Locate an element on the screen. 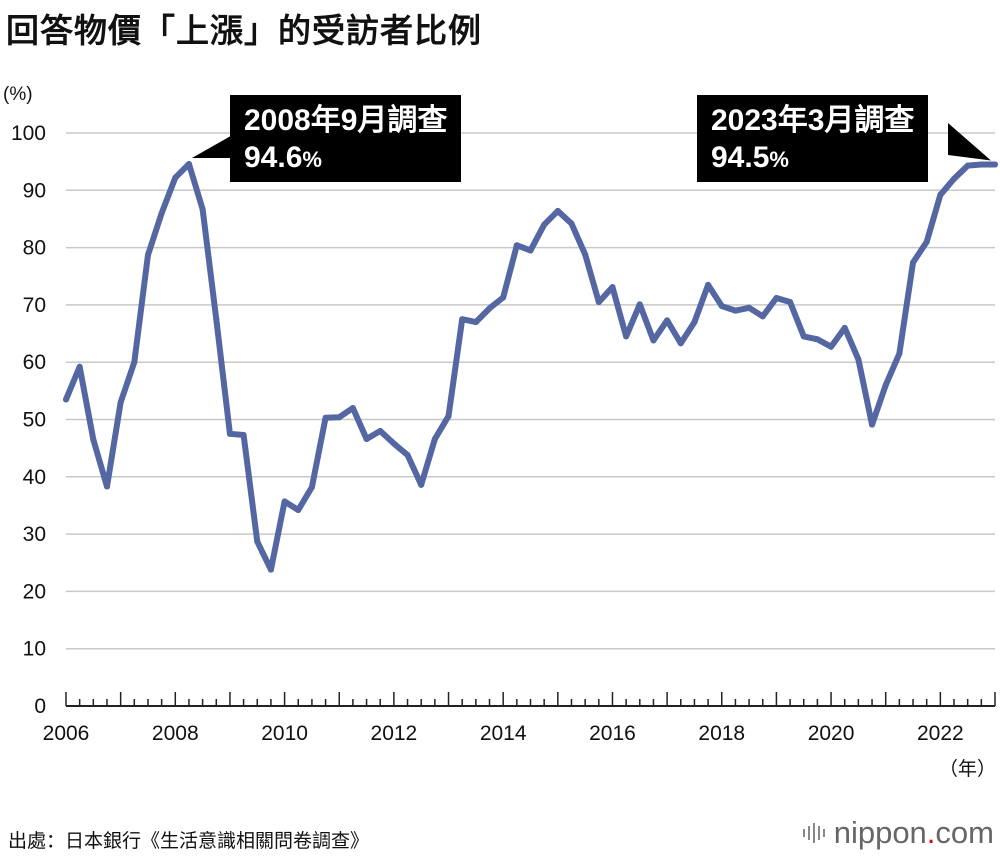 The image size is (1000, 856). data-point-2018.25 is located at coordinates (735, 310).